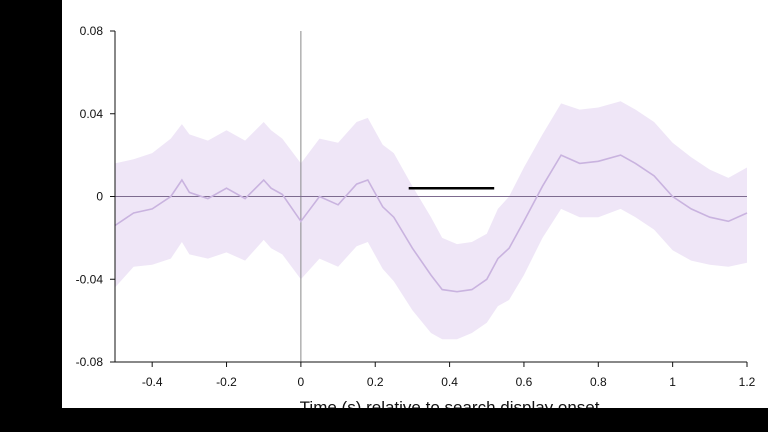 The image size is (768, 432). What do you see at coordinates (92, 114) in the screenshot?
I see `y-tick-label: 0.04` at bounding box center [92, 114].